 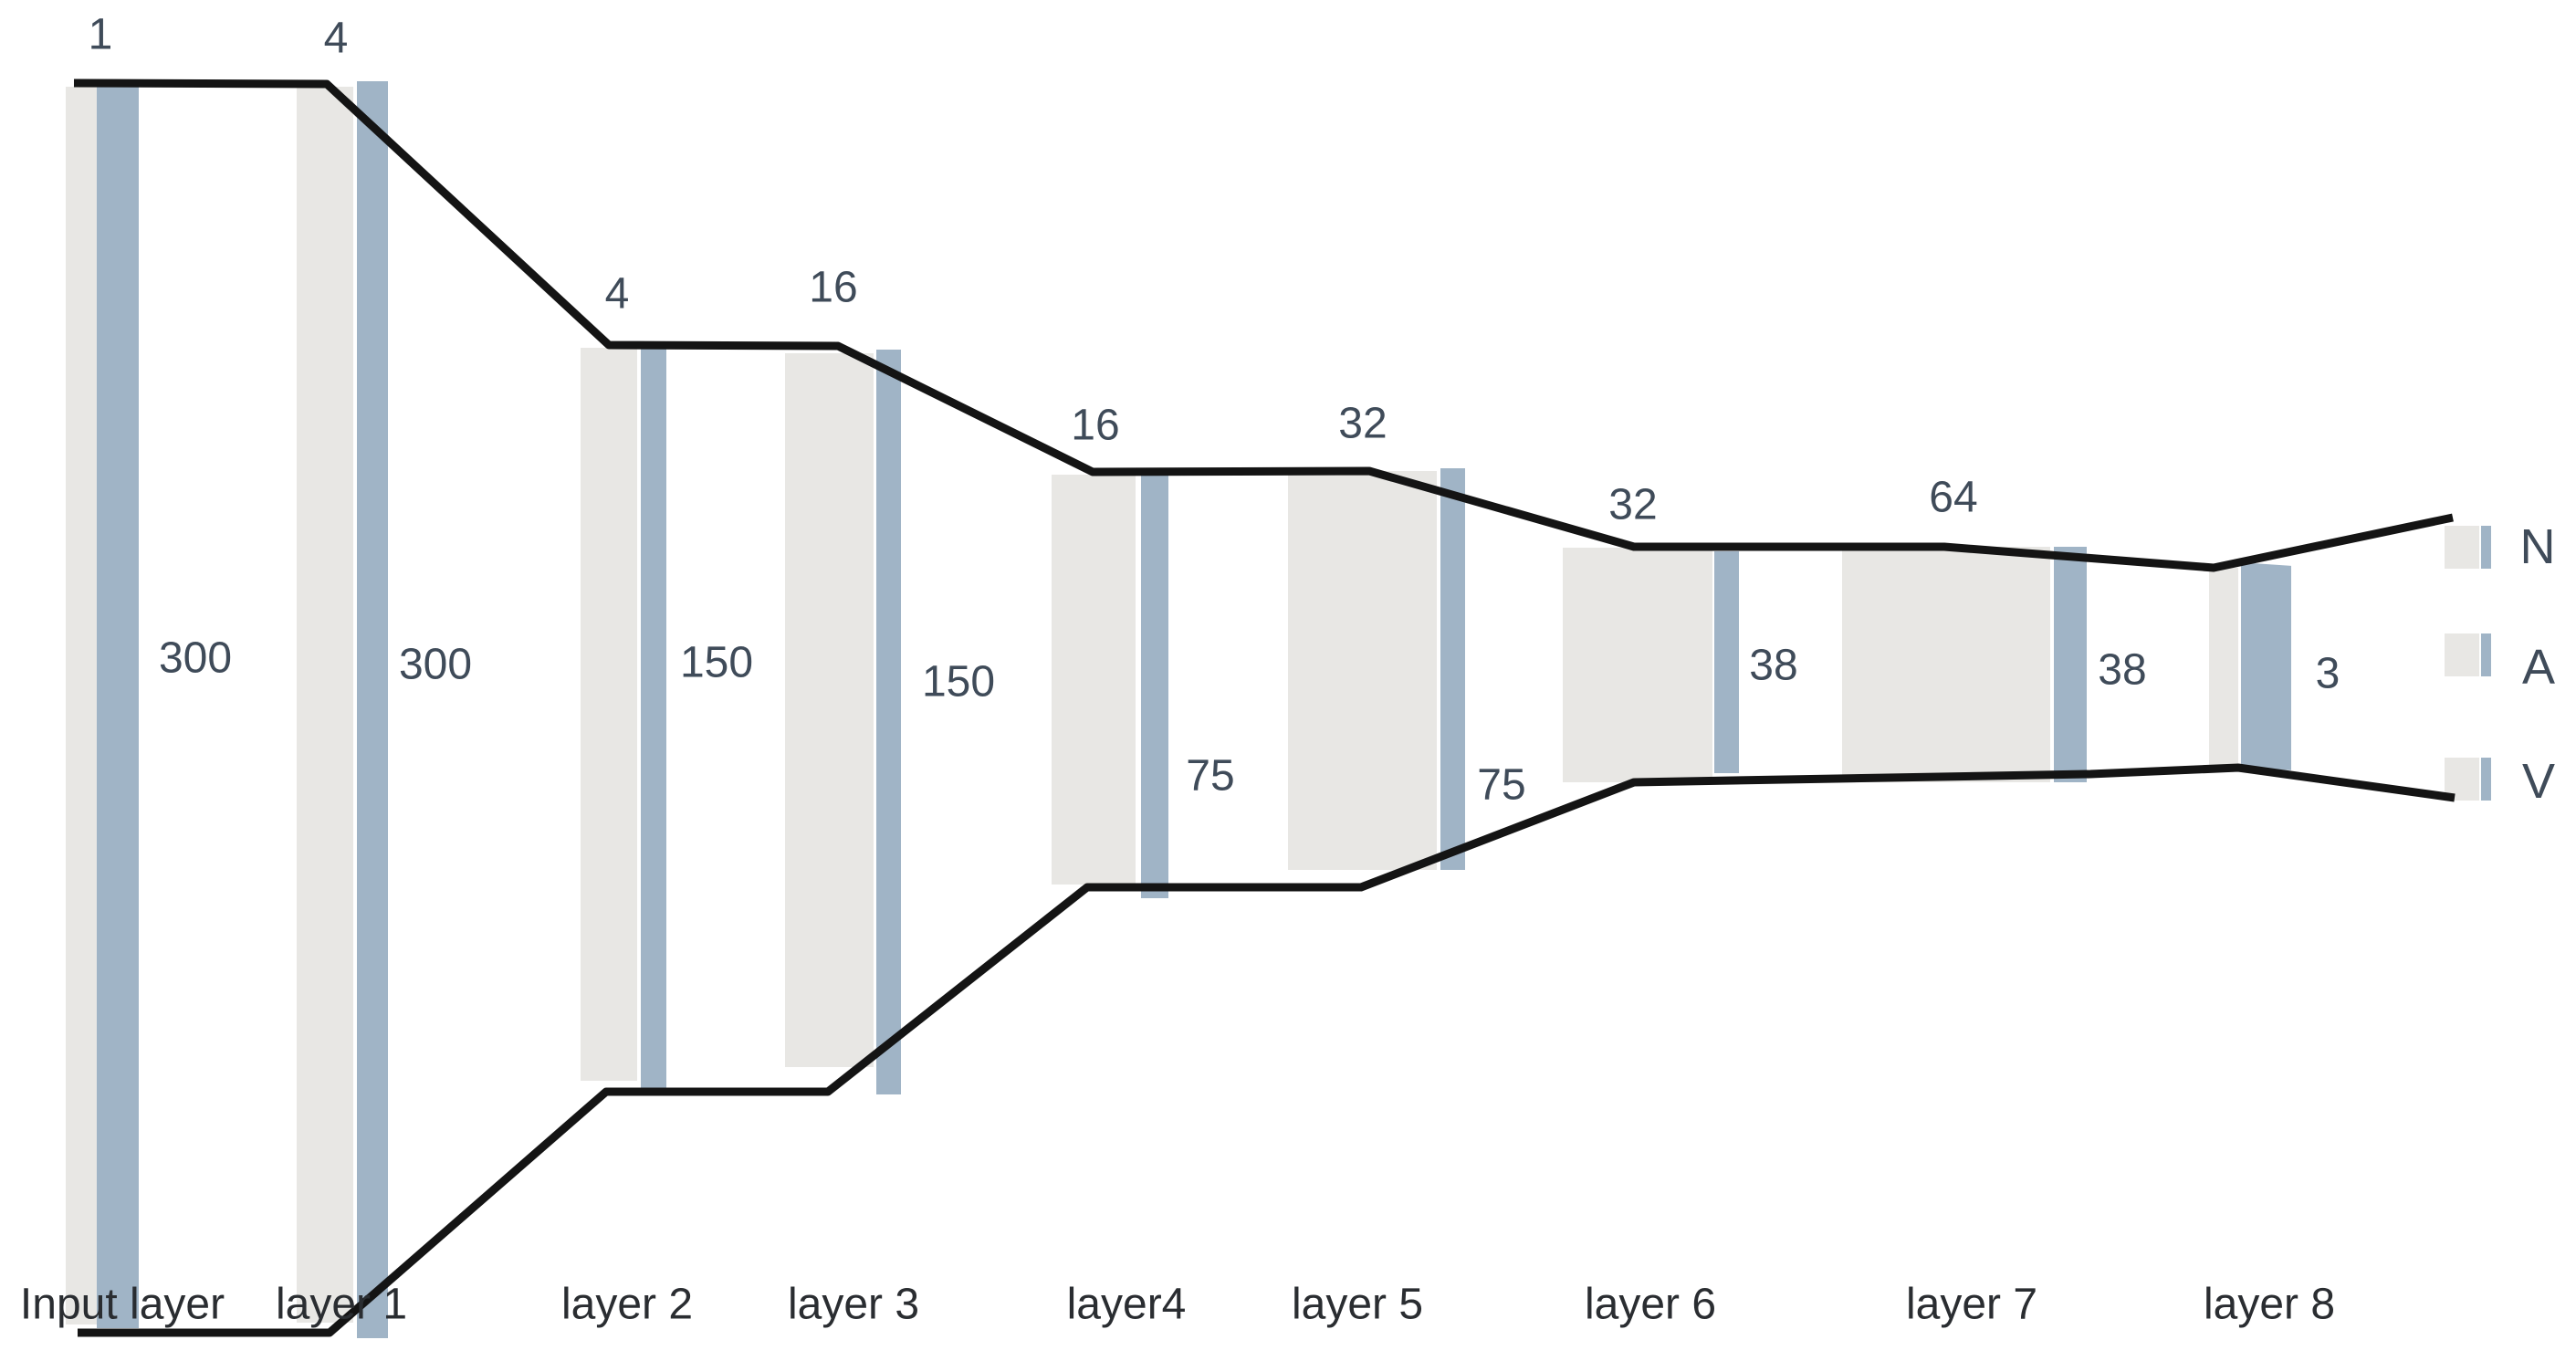 I want to click on feature-size-label: 3, so click(x=2327, y=673).